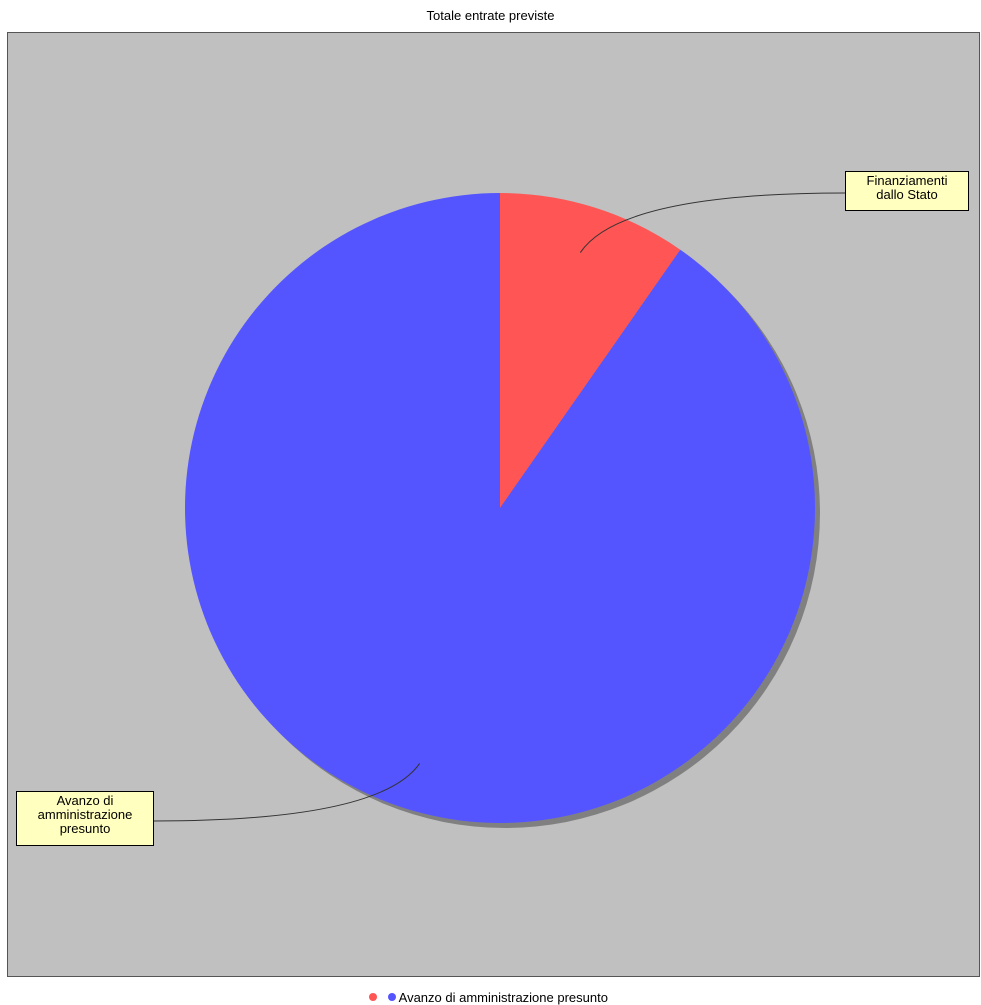 The height and width of the screenshot is (1005, 981). I want to click on slice-label-finanziamenti: Finanziamenti dallo Stato, so click(907, 191).